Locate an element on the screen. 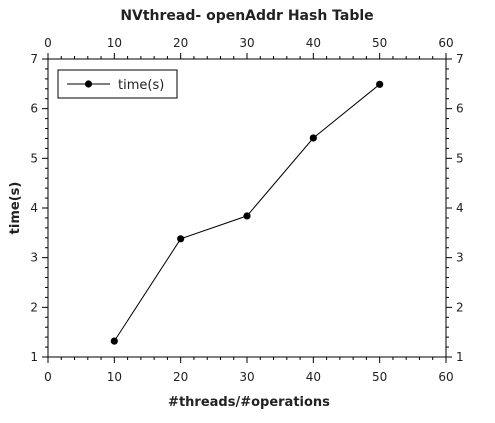 Image resolution: width=495 pixels, height=423 pixels. x-axis-title: #threads/#operations is located at coordinates (249, 402).